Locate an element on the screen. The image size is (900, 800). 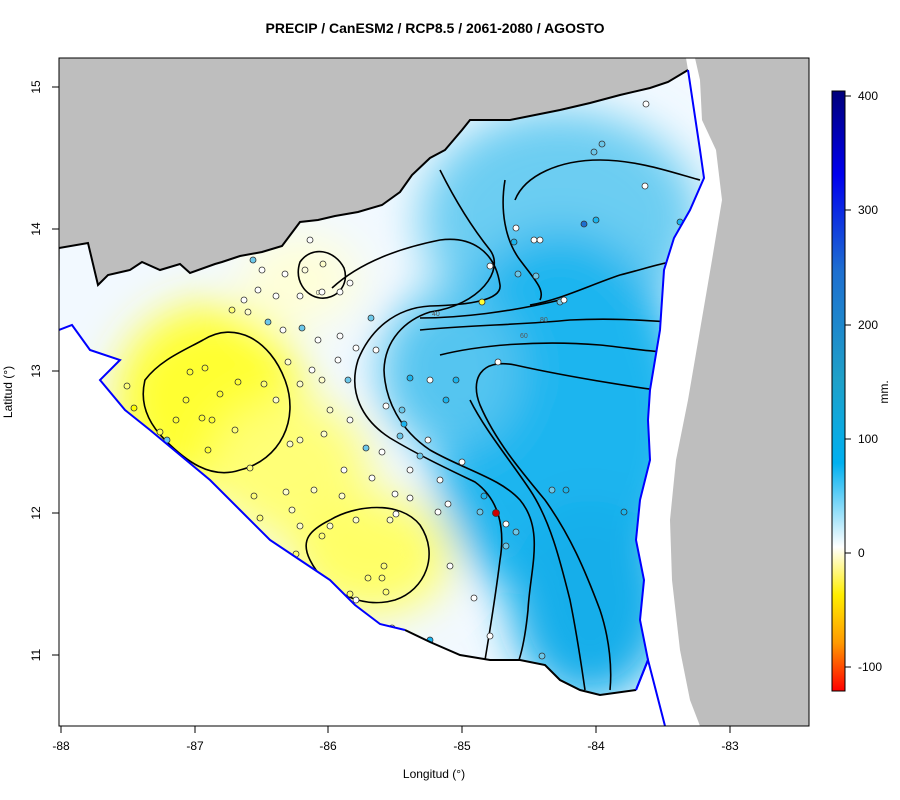
contour-label-40: 40 is located at coordinates (436, 314).